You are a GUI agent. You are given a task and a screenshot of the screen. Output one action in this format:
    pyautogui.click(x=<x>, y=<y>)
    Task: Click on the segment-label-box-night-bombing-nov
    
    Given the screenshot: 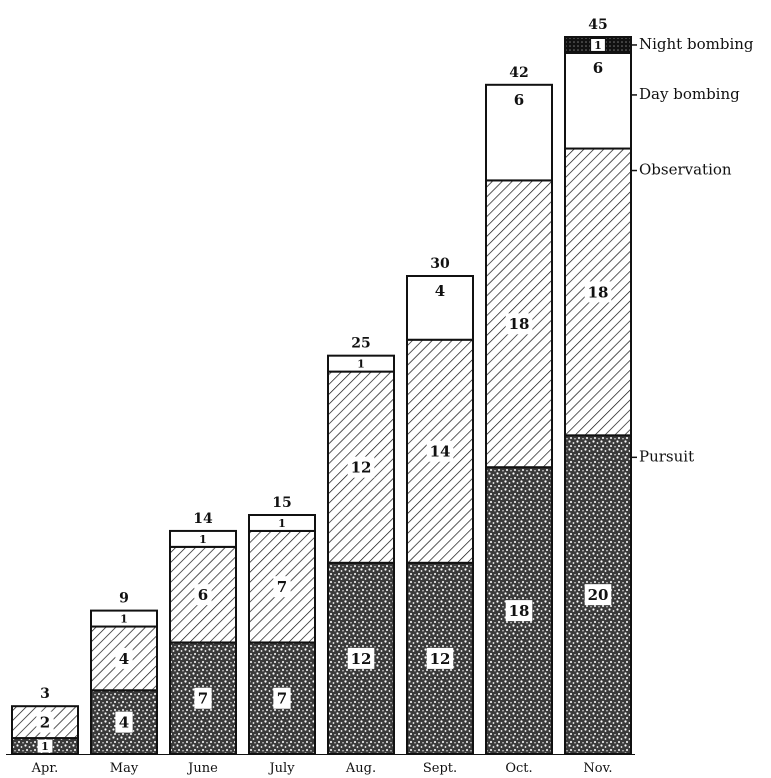 What is the action you would take?
    pyautogui.click(x=598, y=45)
    